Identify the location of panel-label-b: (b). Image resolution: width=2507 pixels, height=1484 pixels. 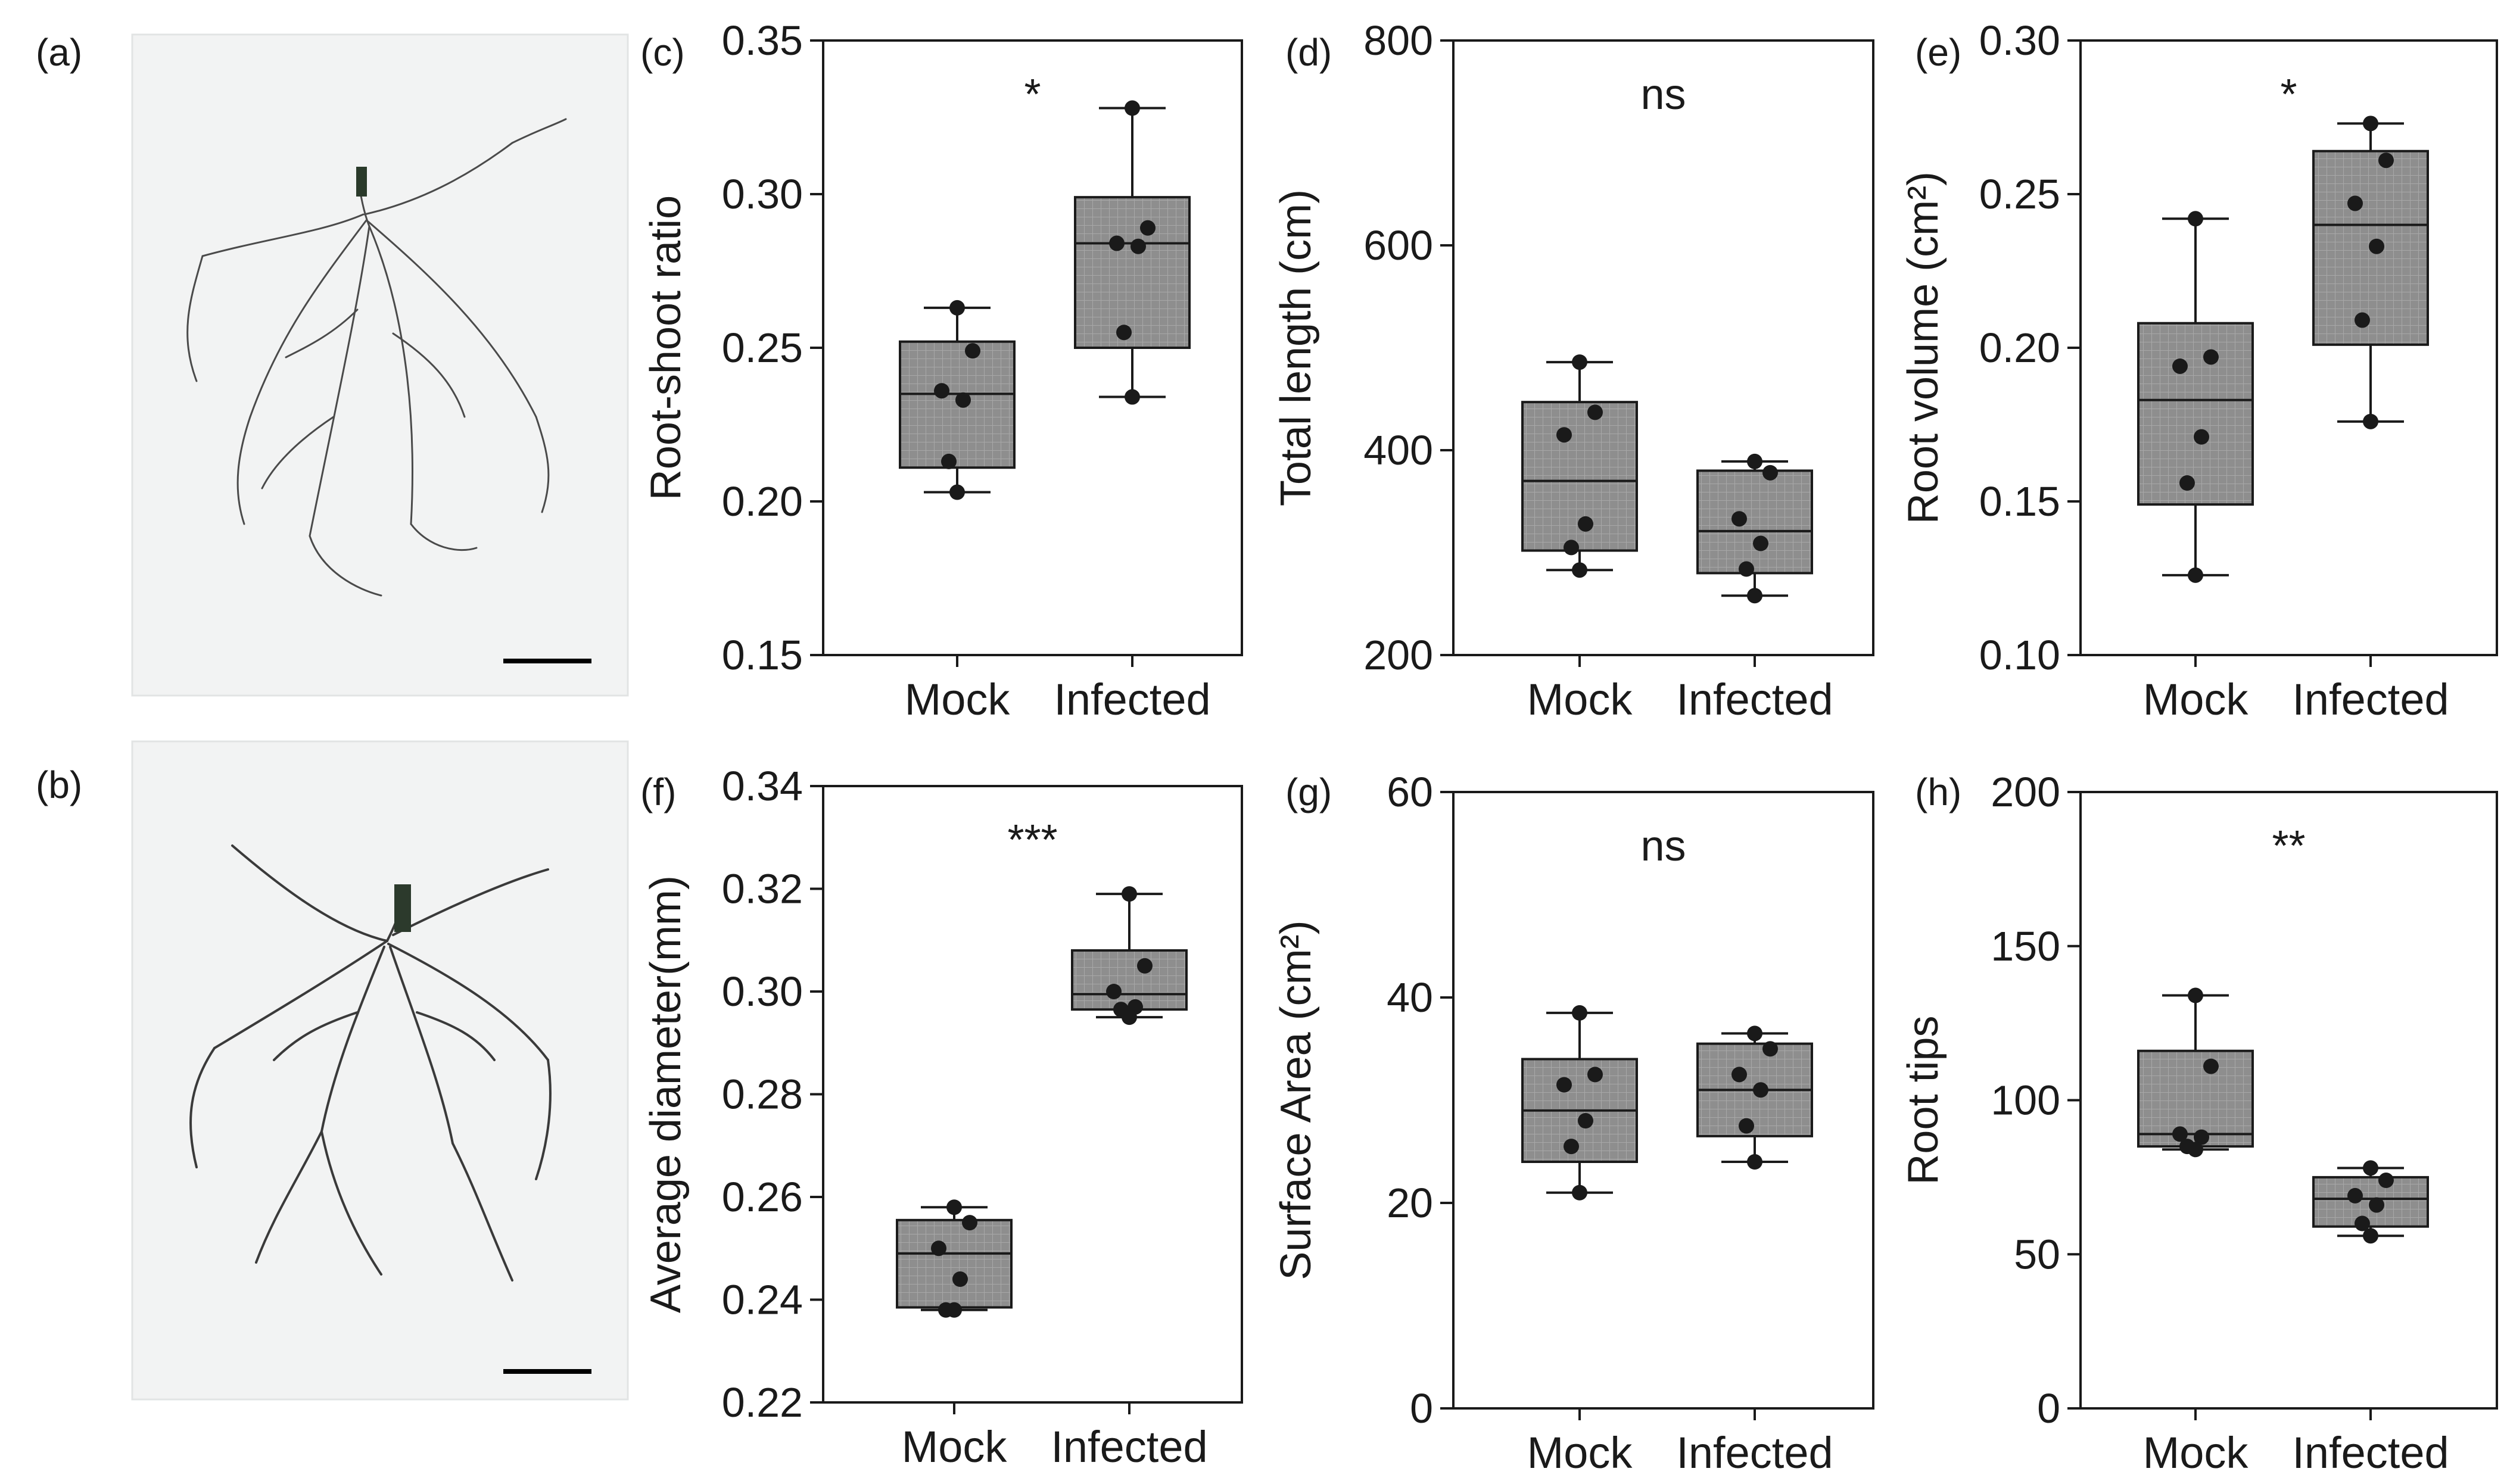
(59, 784).